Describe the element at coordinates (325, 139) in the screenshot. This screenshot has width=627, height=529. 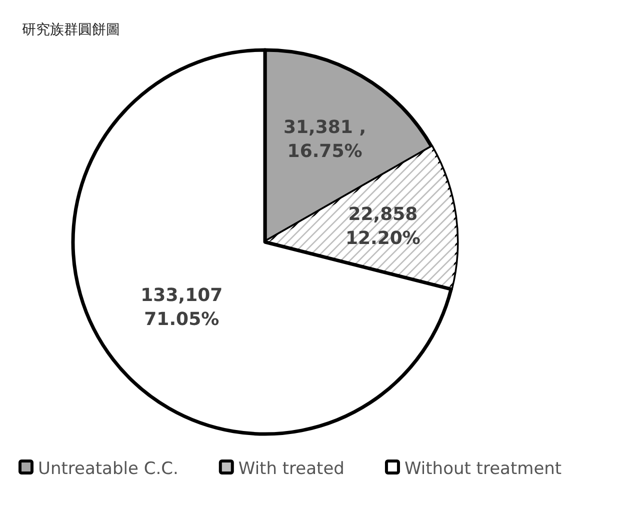
I see `data-label: 31,381 , 16.75%` at that location.